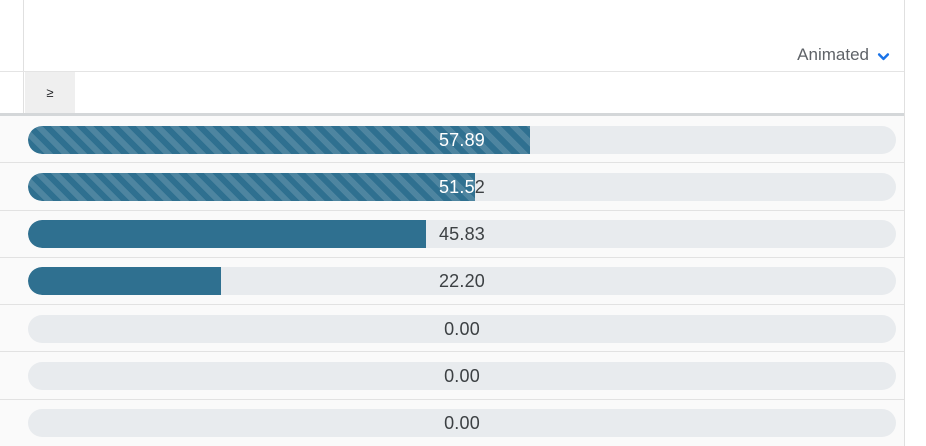  What do you see at coordinates (452, 71) in the screenshot?
I see `header-divider` at bounding box center [452, 71].